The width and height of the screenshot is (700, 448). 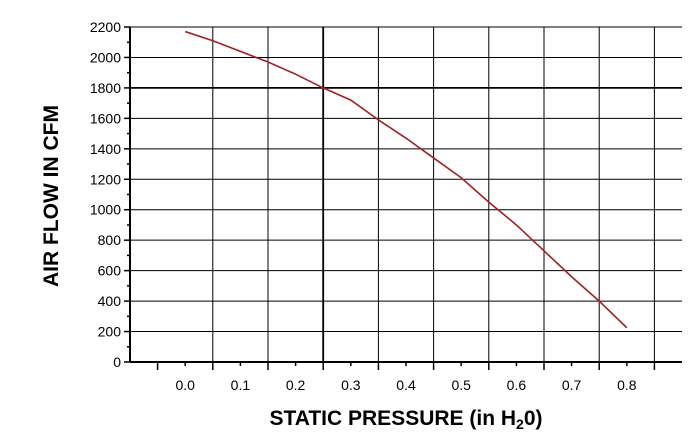 I want to click on x-tick-labels: 0.0 0.1 0.2 0.3 0.4 0.5 0.6 0.7 0.8, so click(x=405, y=385).